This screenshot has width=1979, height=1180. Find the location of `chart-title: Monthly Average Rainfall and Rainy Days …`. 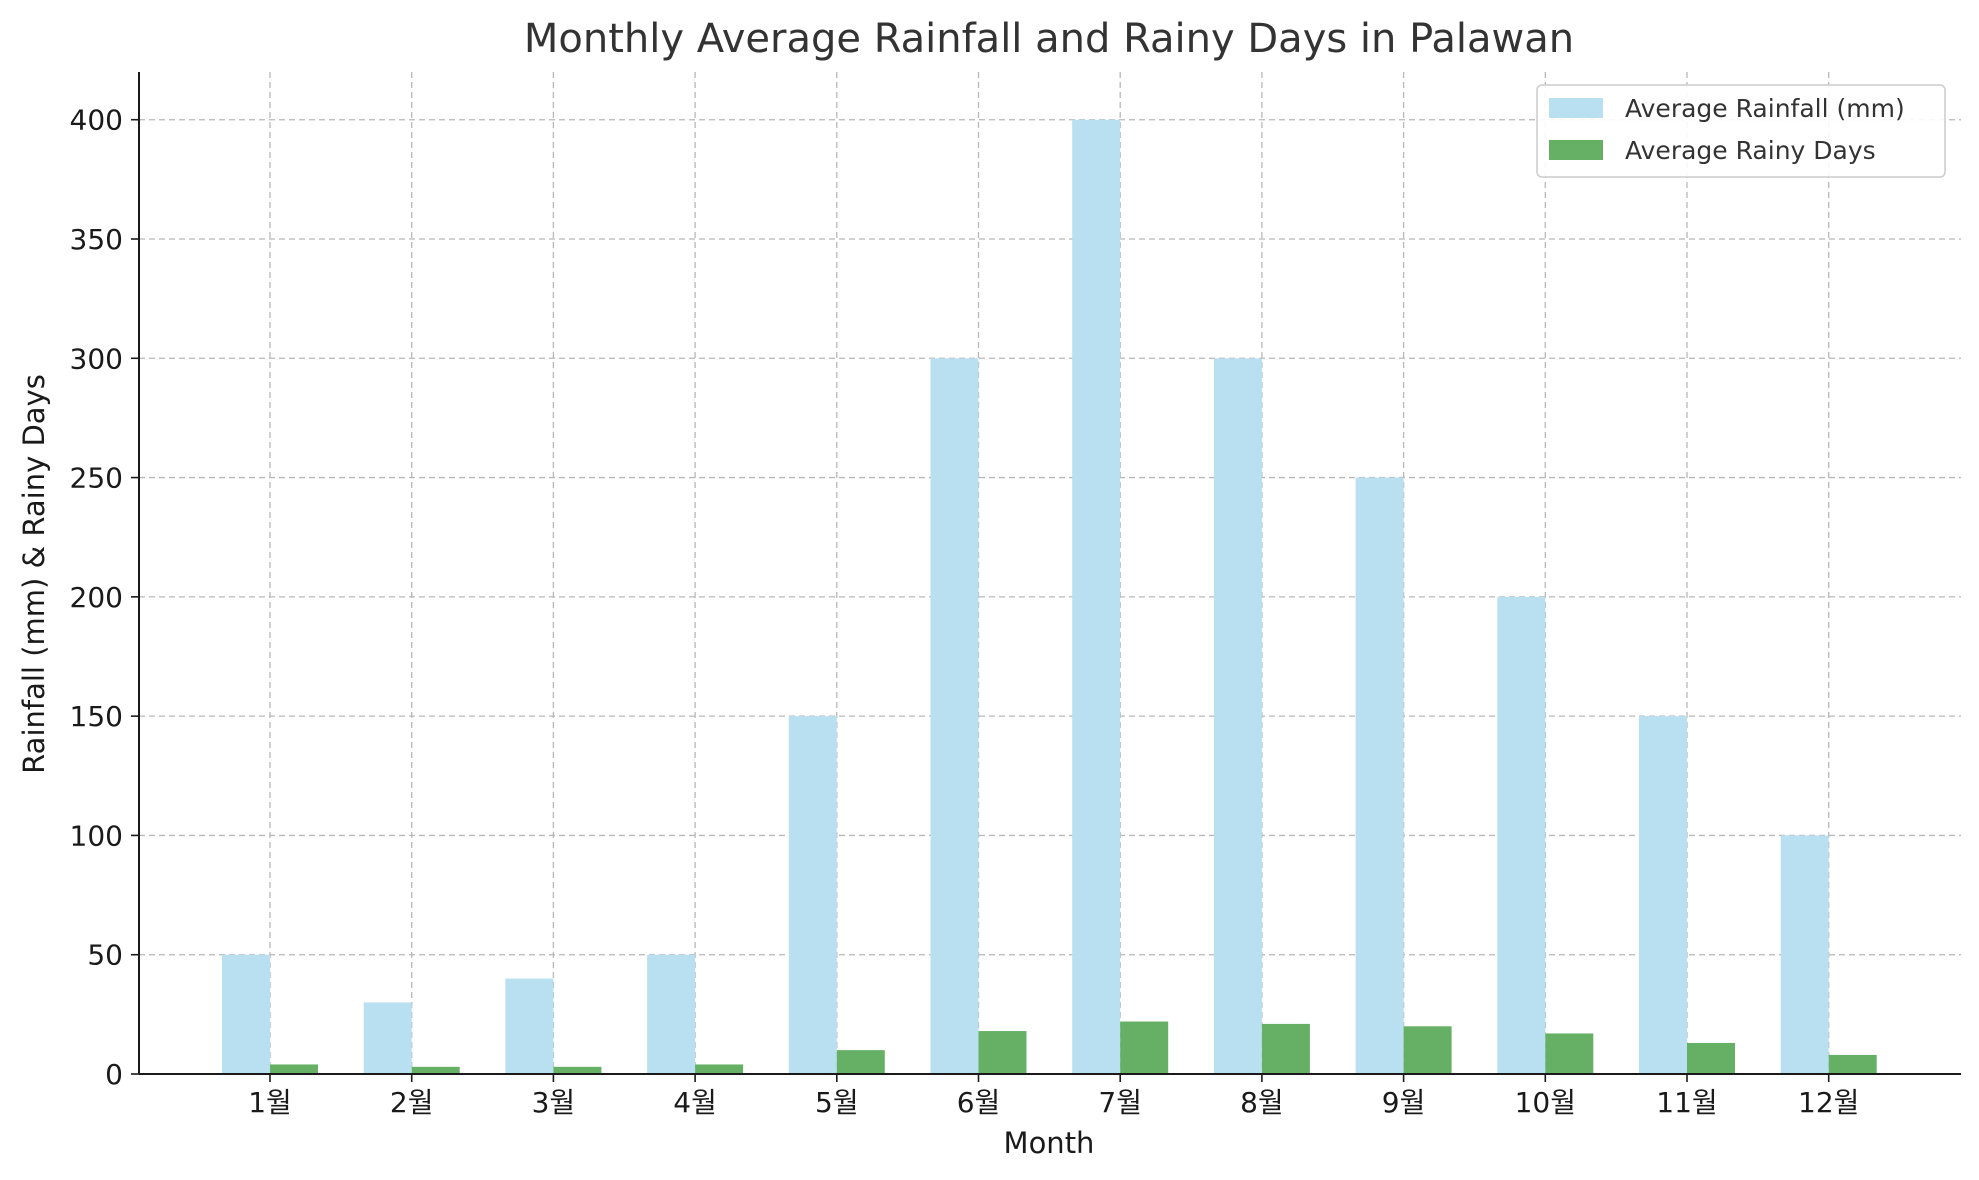

chart-title: Monthly Average Rainfall and Rainy Days … is located at coordinates (1049, 39).